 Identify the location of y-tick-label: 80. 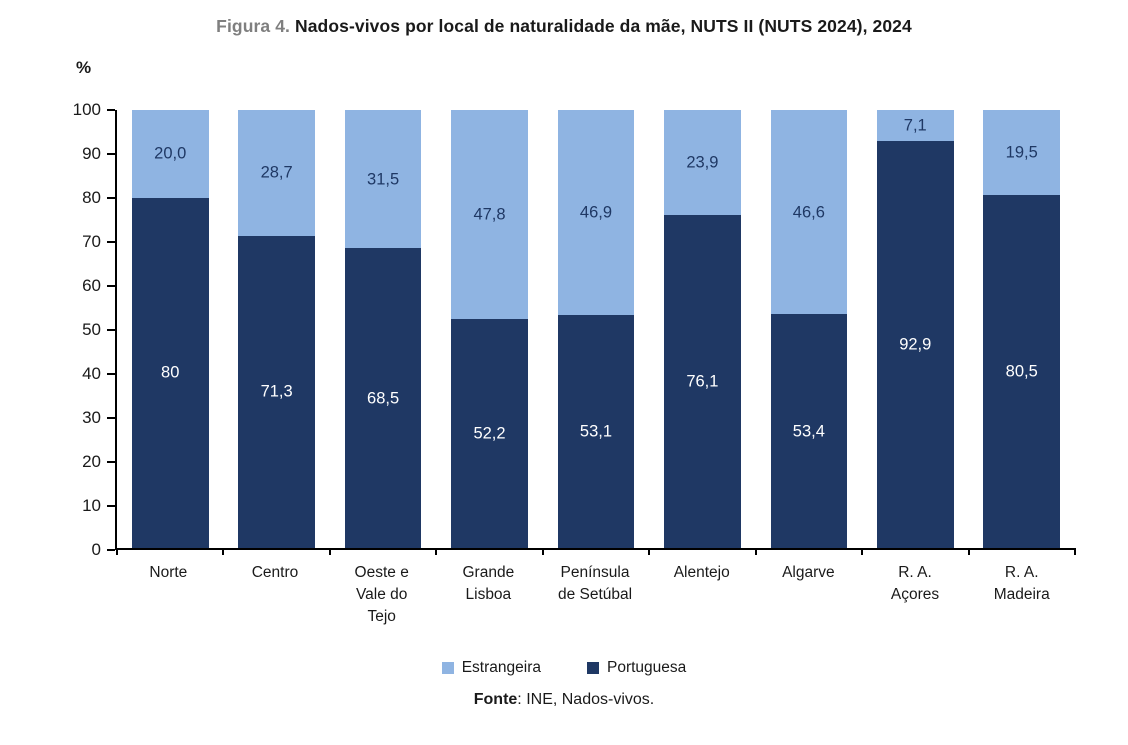
(91, 197).